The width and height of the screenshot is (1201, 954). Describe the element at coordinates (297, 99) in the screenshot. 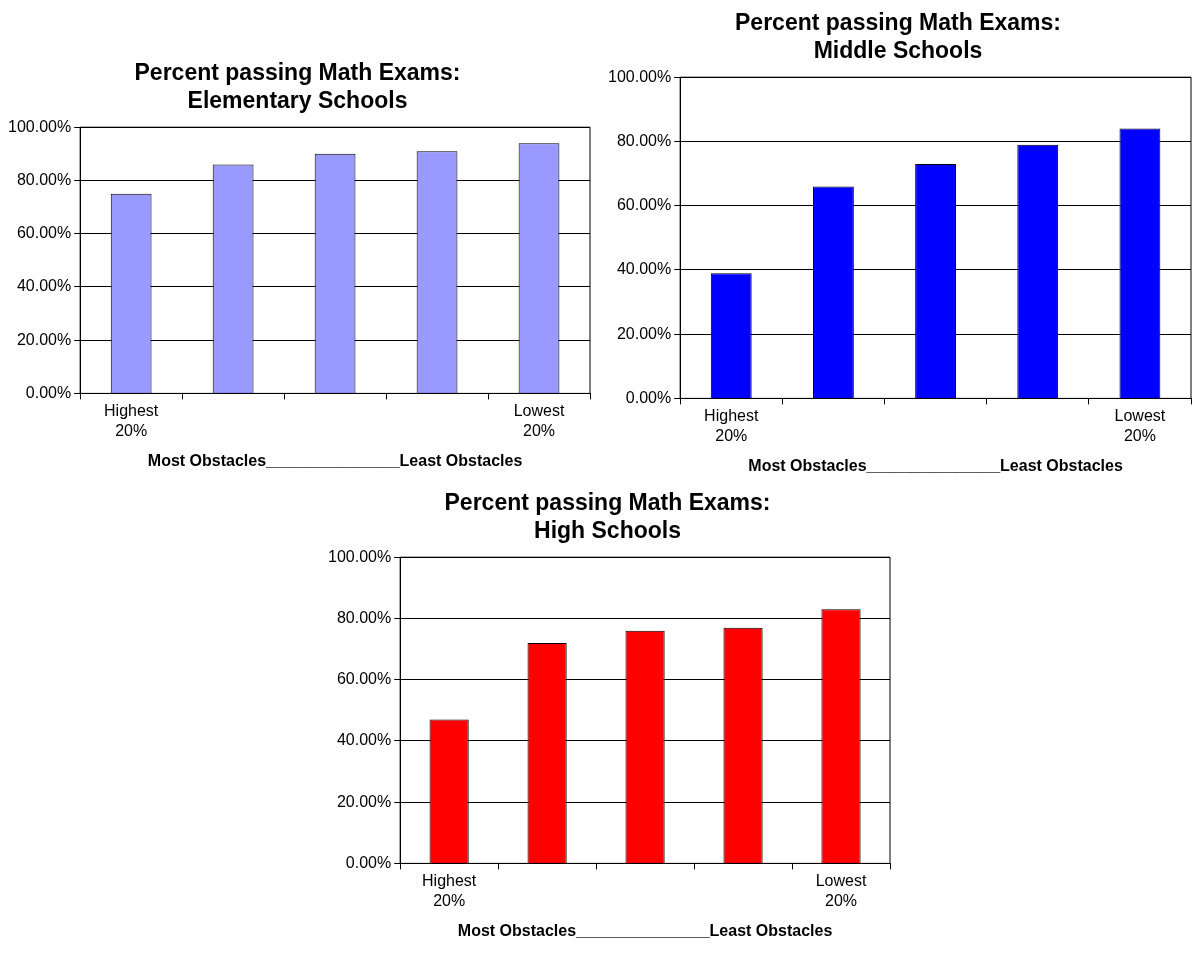

I see `text: Elementary Schools` at that location.